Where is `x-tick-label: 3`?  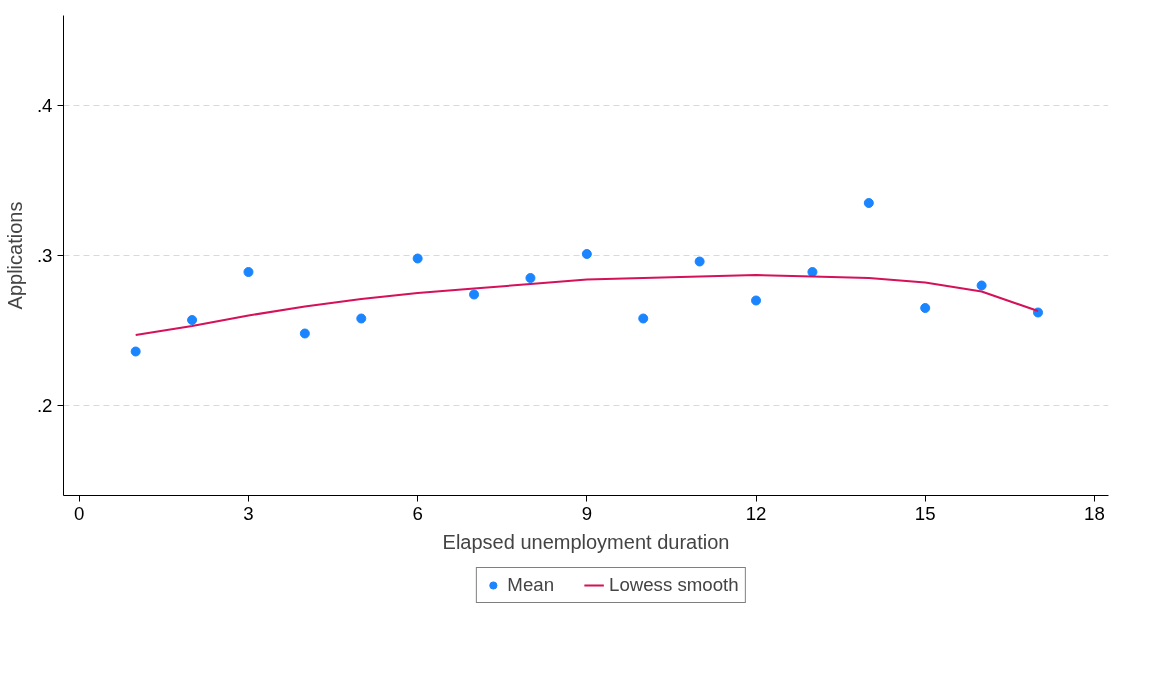 x-tick-label: 3 is located at coordinates (248, 513).